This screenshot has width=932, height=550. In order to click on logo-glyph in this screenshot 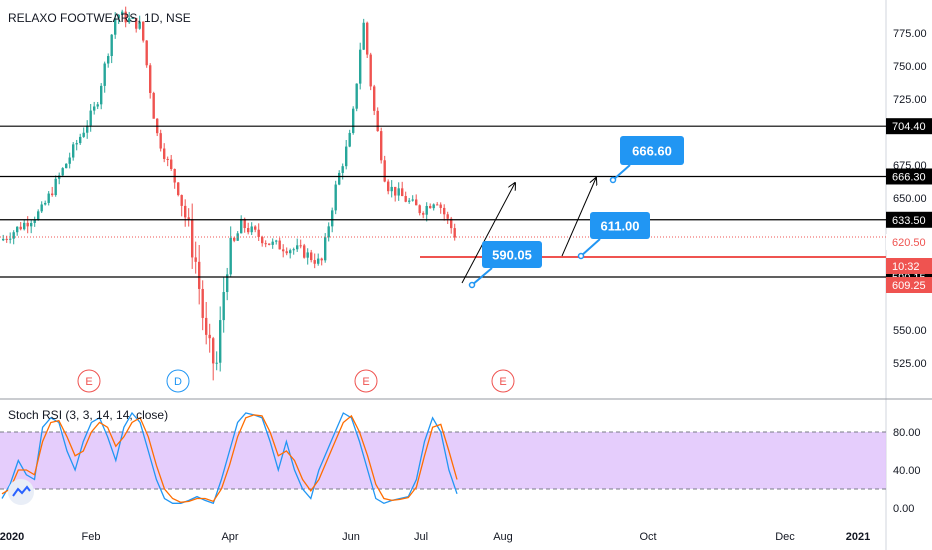, I will do `click(21, 491)`.